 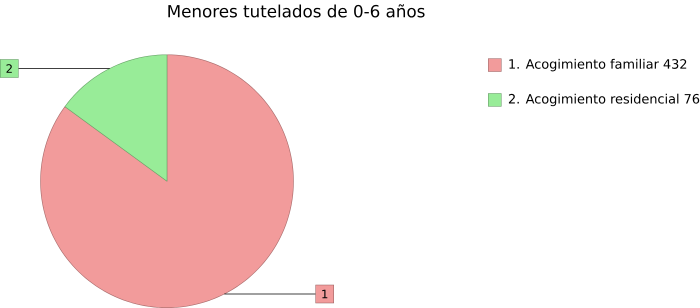 I want to click on legend-label: 2. Acogimiento residencial 76, so click(x=604, y=100).